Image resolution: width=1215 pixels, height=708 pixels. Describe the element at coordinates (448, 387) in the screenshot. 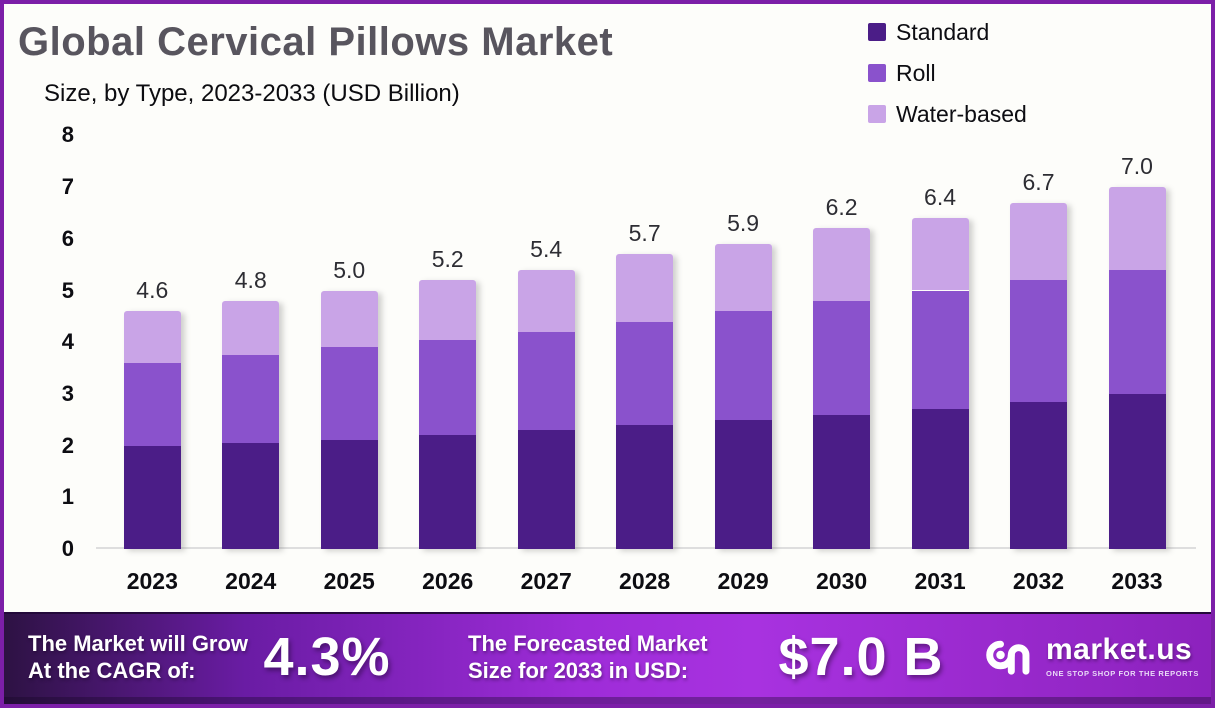

I see `bar-segment-roll-2026` at that location.